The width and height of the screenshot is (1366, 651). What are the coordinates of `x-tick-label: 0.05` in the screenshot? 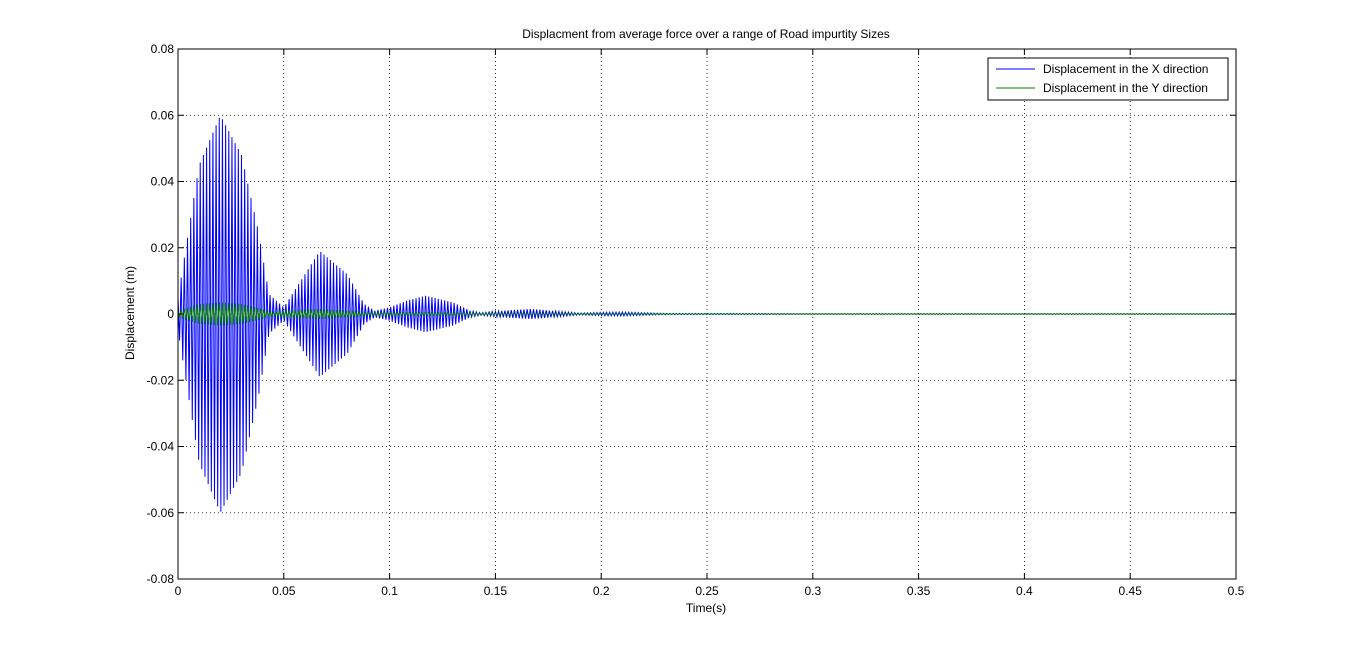 It's located at (284, 591).